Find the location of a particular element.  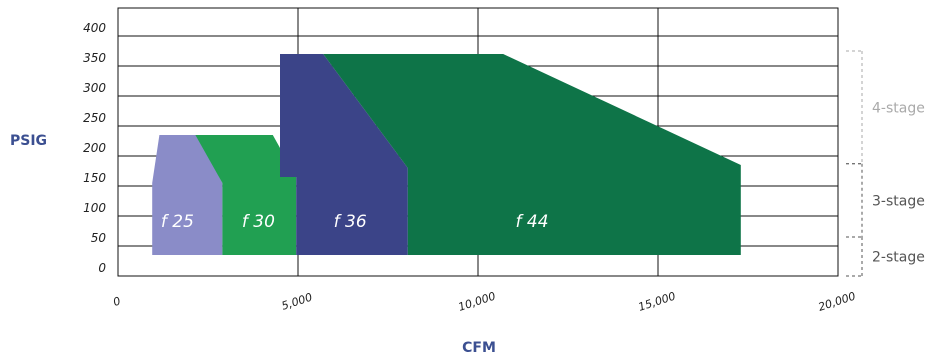

y-tick-label: 300 is located at coordinates (94, 88).